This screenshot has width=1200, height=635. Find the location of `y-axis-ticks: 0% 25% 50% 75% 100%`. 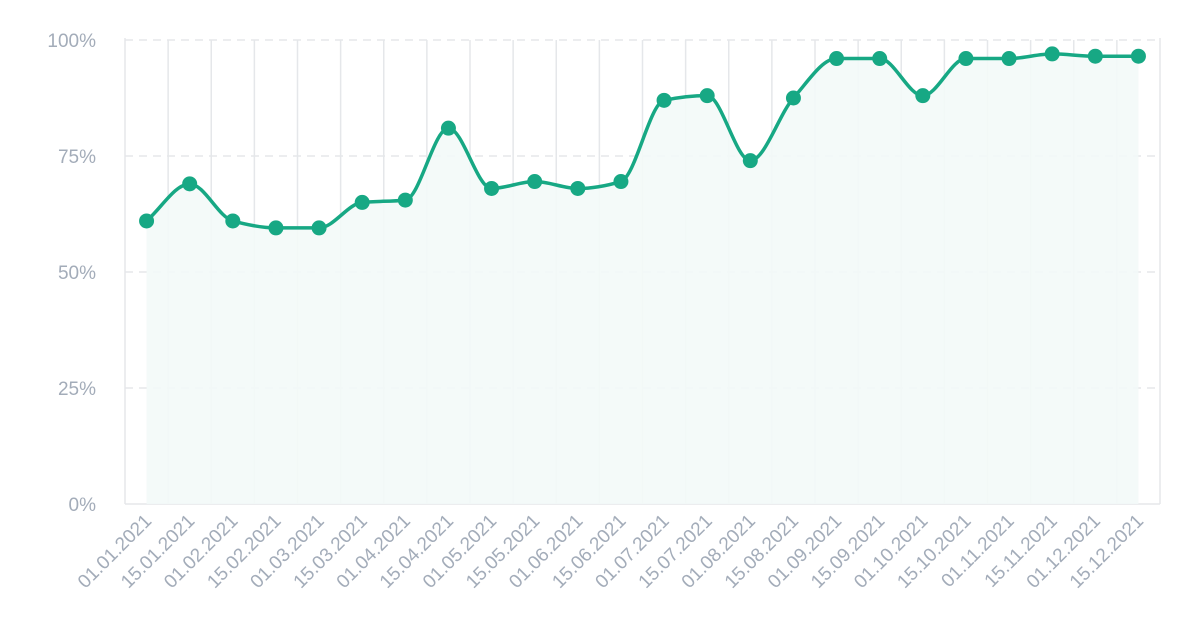

y-axis-ticks: 0% 25% 50% 75% 100% is located at coordinates (71, 273).